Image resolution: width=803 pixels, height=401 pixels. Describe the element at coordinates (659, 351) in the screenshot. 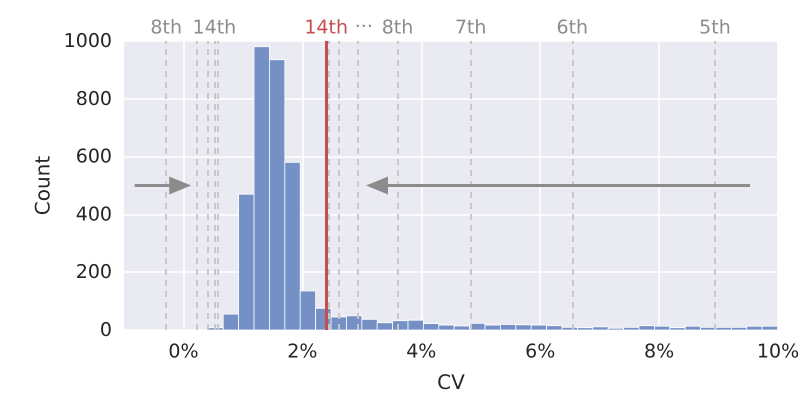

I see `x-tick-label: 8%` at that location.